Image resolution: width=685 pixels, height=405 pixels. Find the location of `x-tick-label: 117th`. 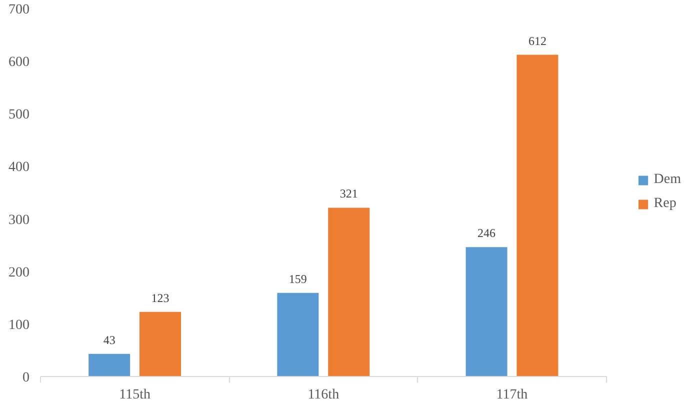

x-tick-label: 117th is located at coordinates (512, 395).